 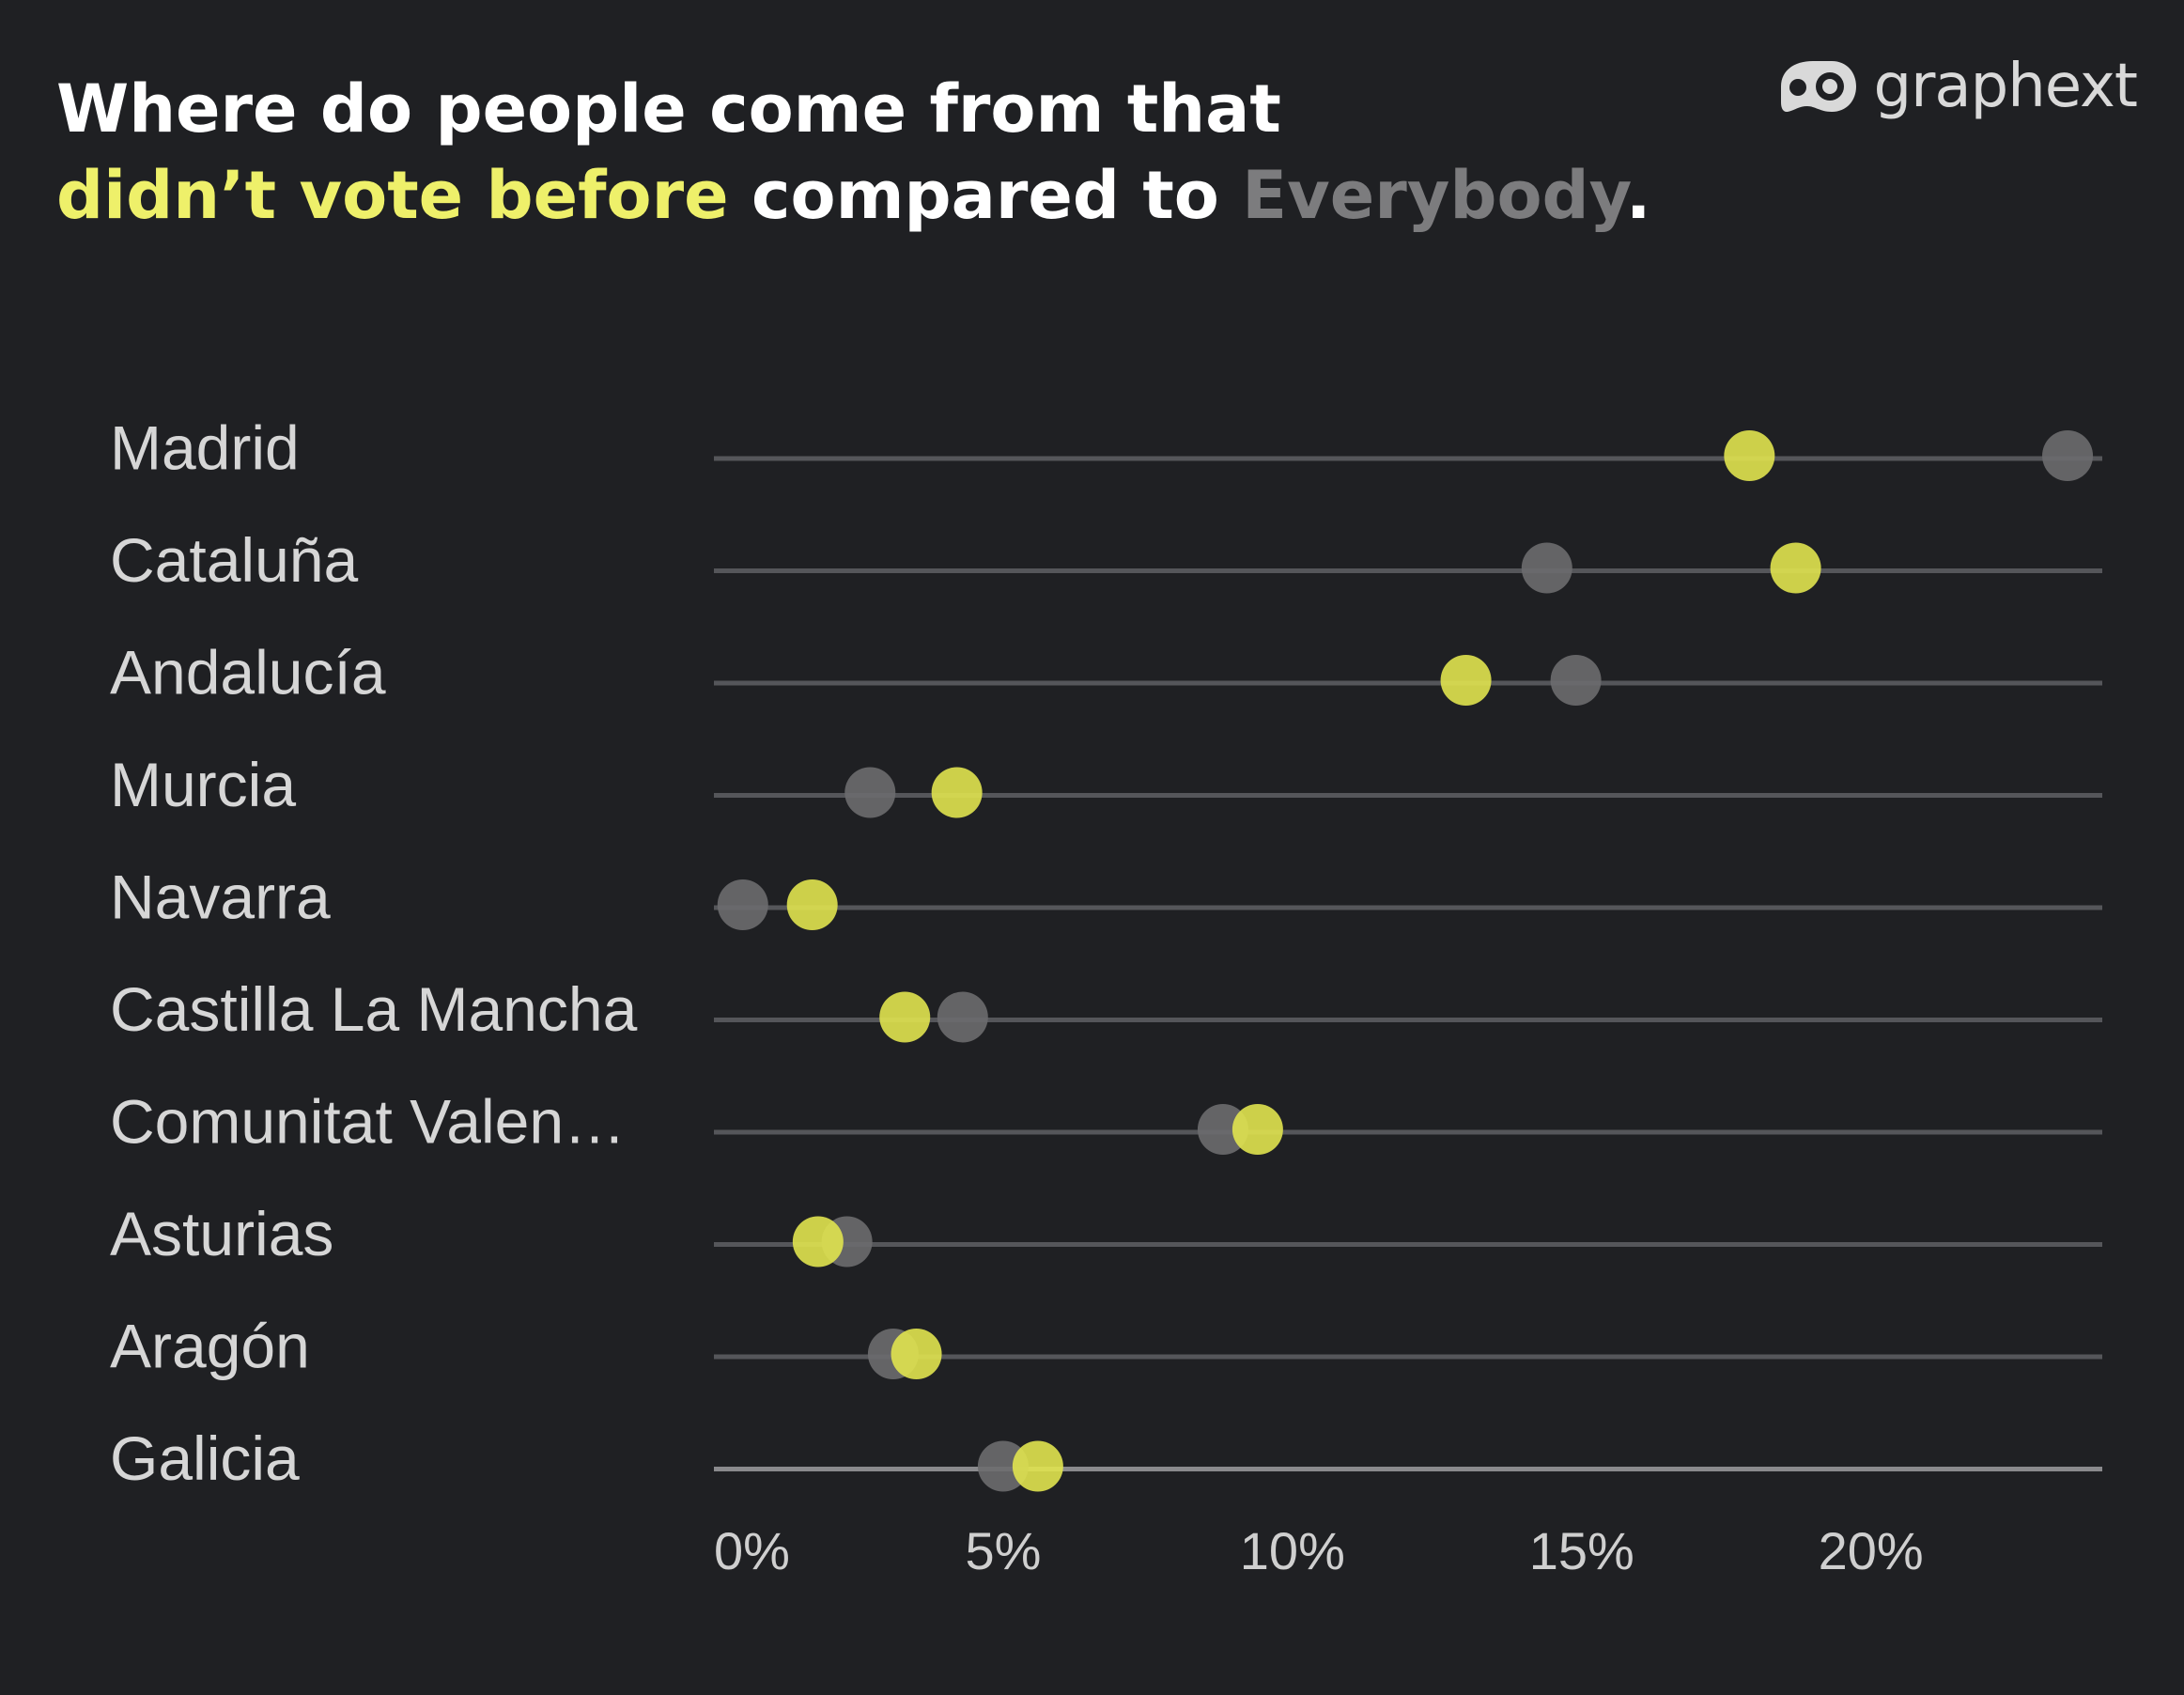 What do you see at coordinates (1581, 1550) in the screenshot?
I see `x-tick-label: 15%` at bounding box center [1581, 1550].